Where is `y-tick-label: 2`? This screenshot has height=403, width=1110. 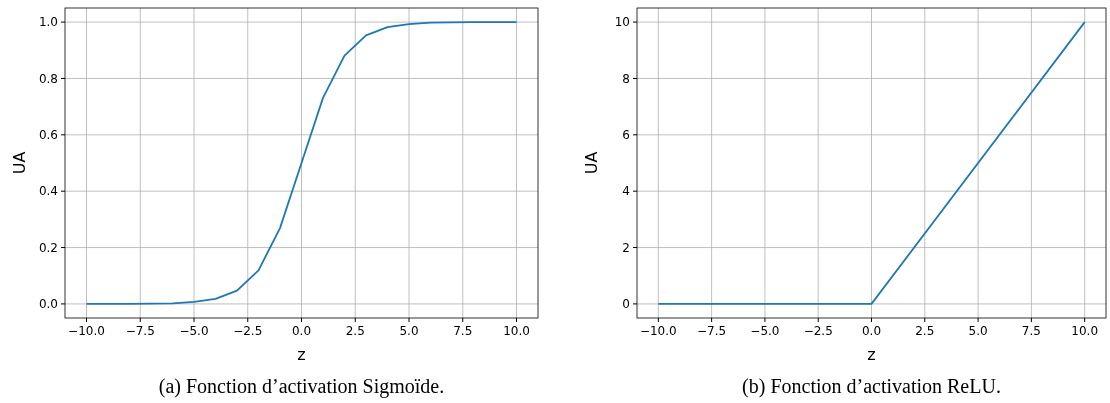
y-tick-label: 2 is located at coordinates (626, 247).